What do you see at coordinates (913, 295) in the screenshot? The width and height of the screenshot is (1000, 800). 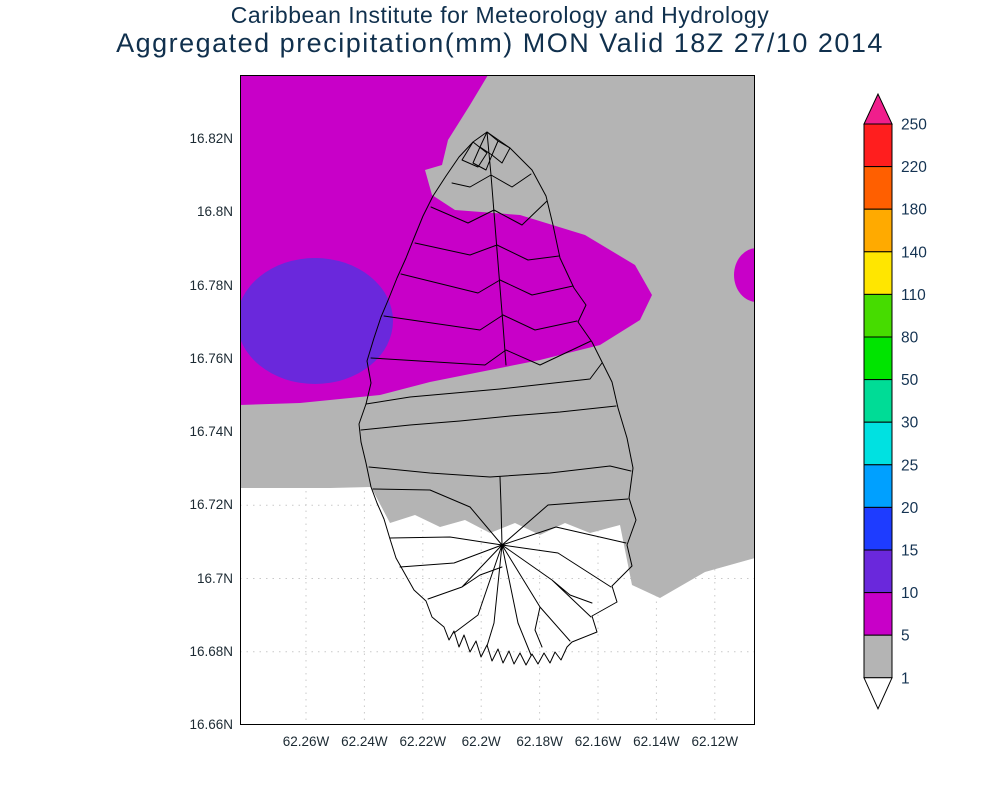 I see `colorbar-tick-label: 110` at bounding box center [913, 295].